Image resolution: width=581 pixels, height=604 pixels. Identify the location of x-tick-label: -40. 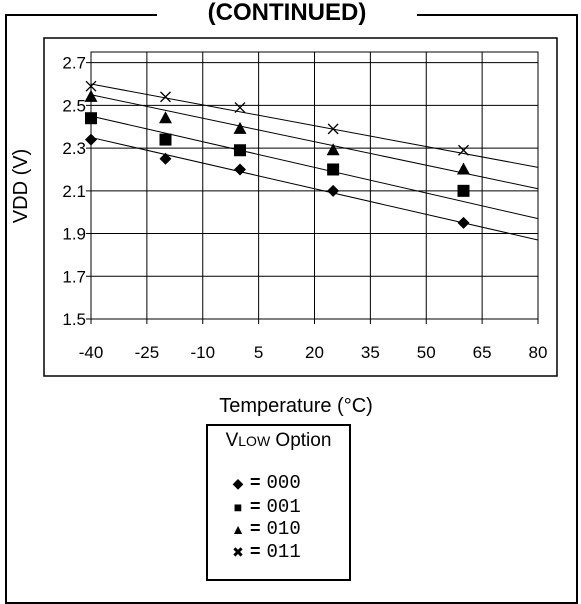
(91, 352).